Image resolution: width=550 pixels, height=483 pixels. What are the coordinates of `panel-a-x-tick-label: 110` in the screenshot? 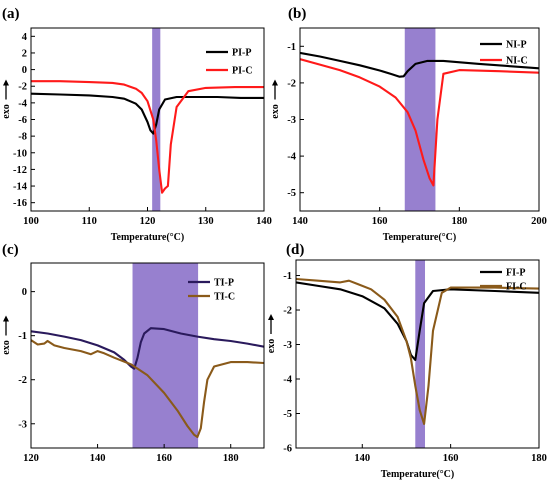 It's located at (89, 221).